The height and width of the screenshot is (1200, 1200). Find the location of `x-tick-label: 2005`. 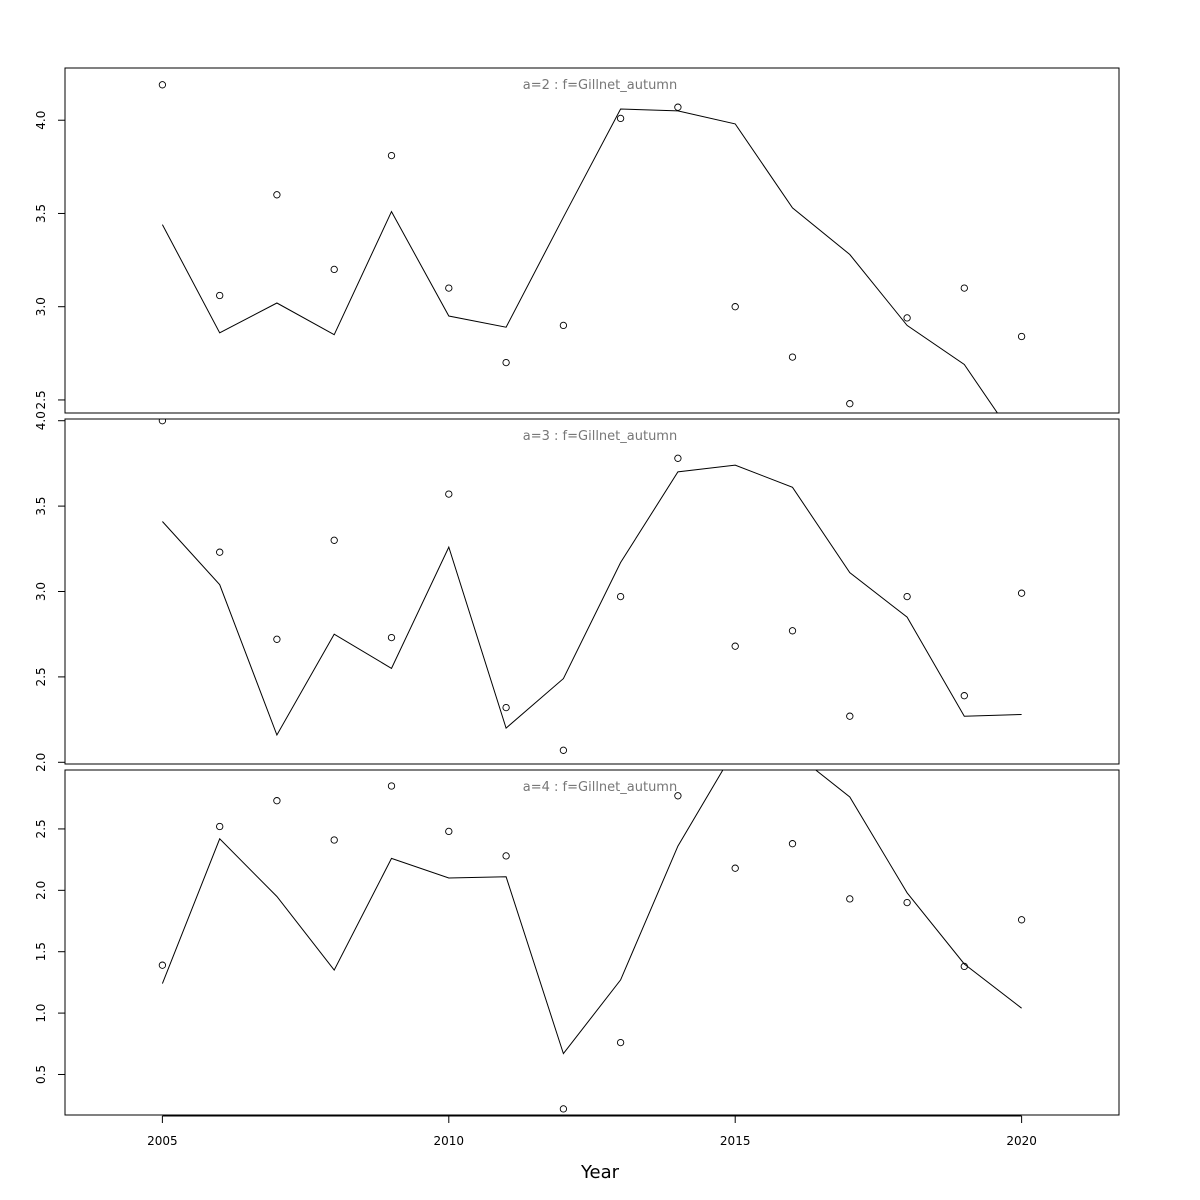

x-tick-label: 2005 is located at coordinates (162, 1141).